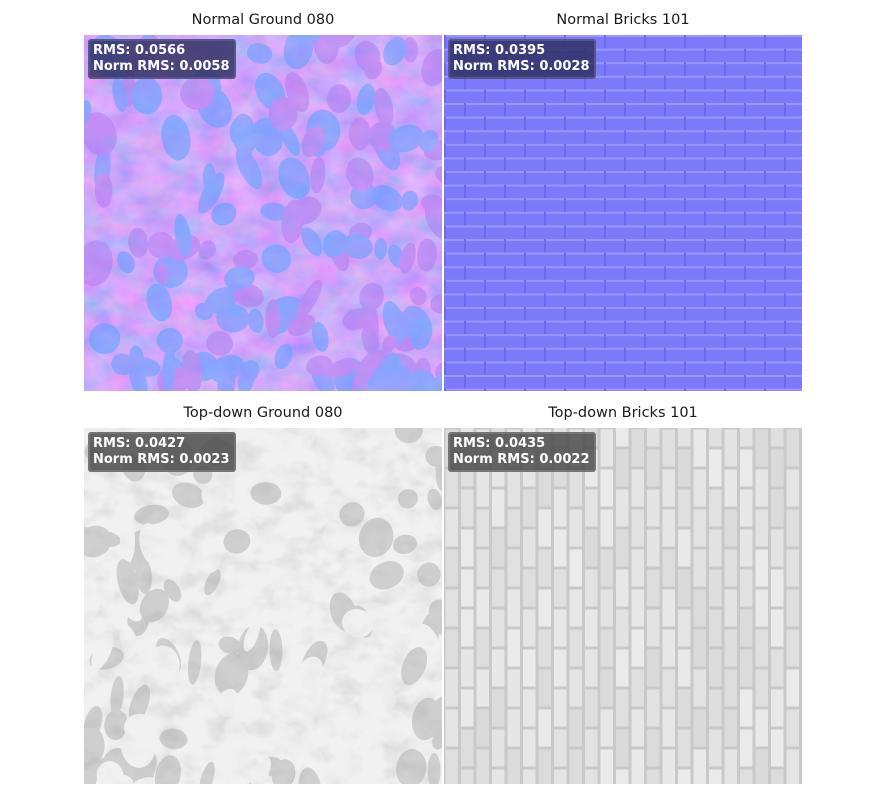  What do you see at coordinates (139, 50) in the screenshot?
I see `rms-value: RMS: 0.0566` at bounding box center [139, 50].